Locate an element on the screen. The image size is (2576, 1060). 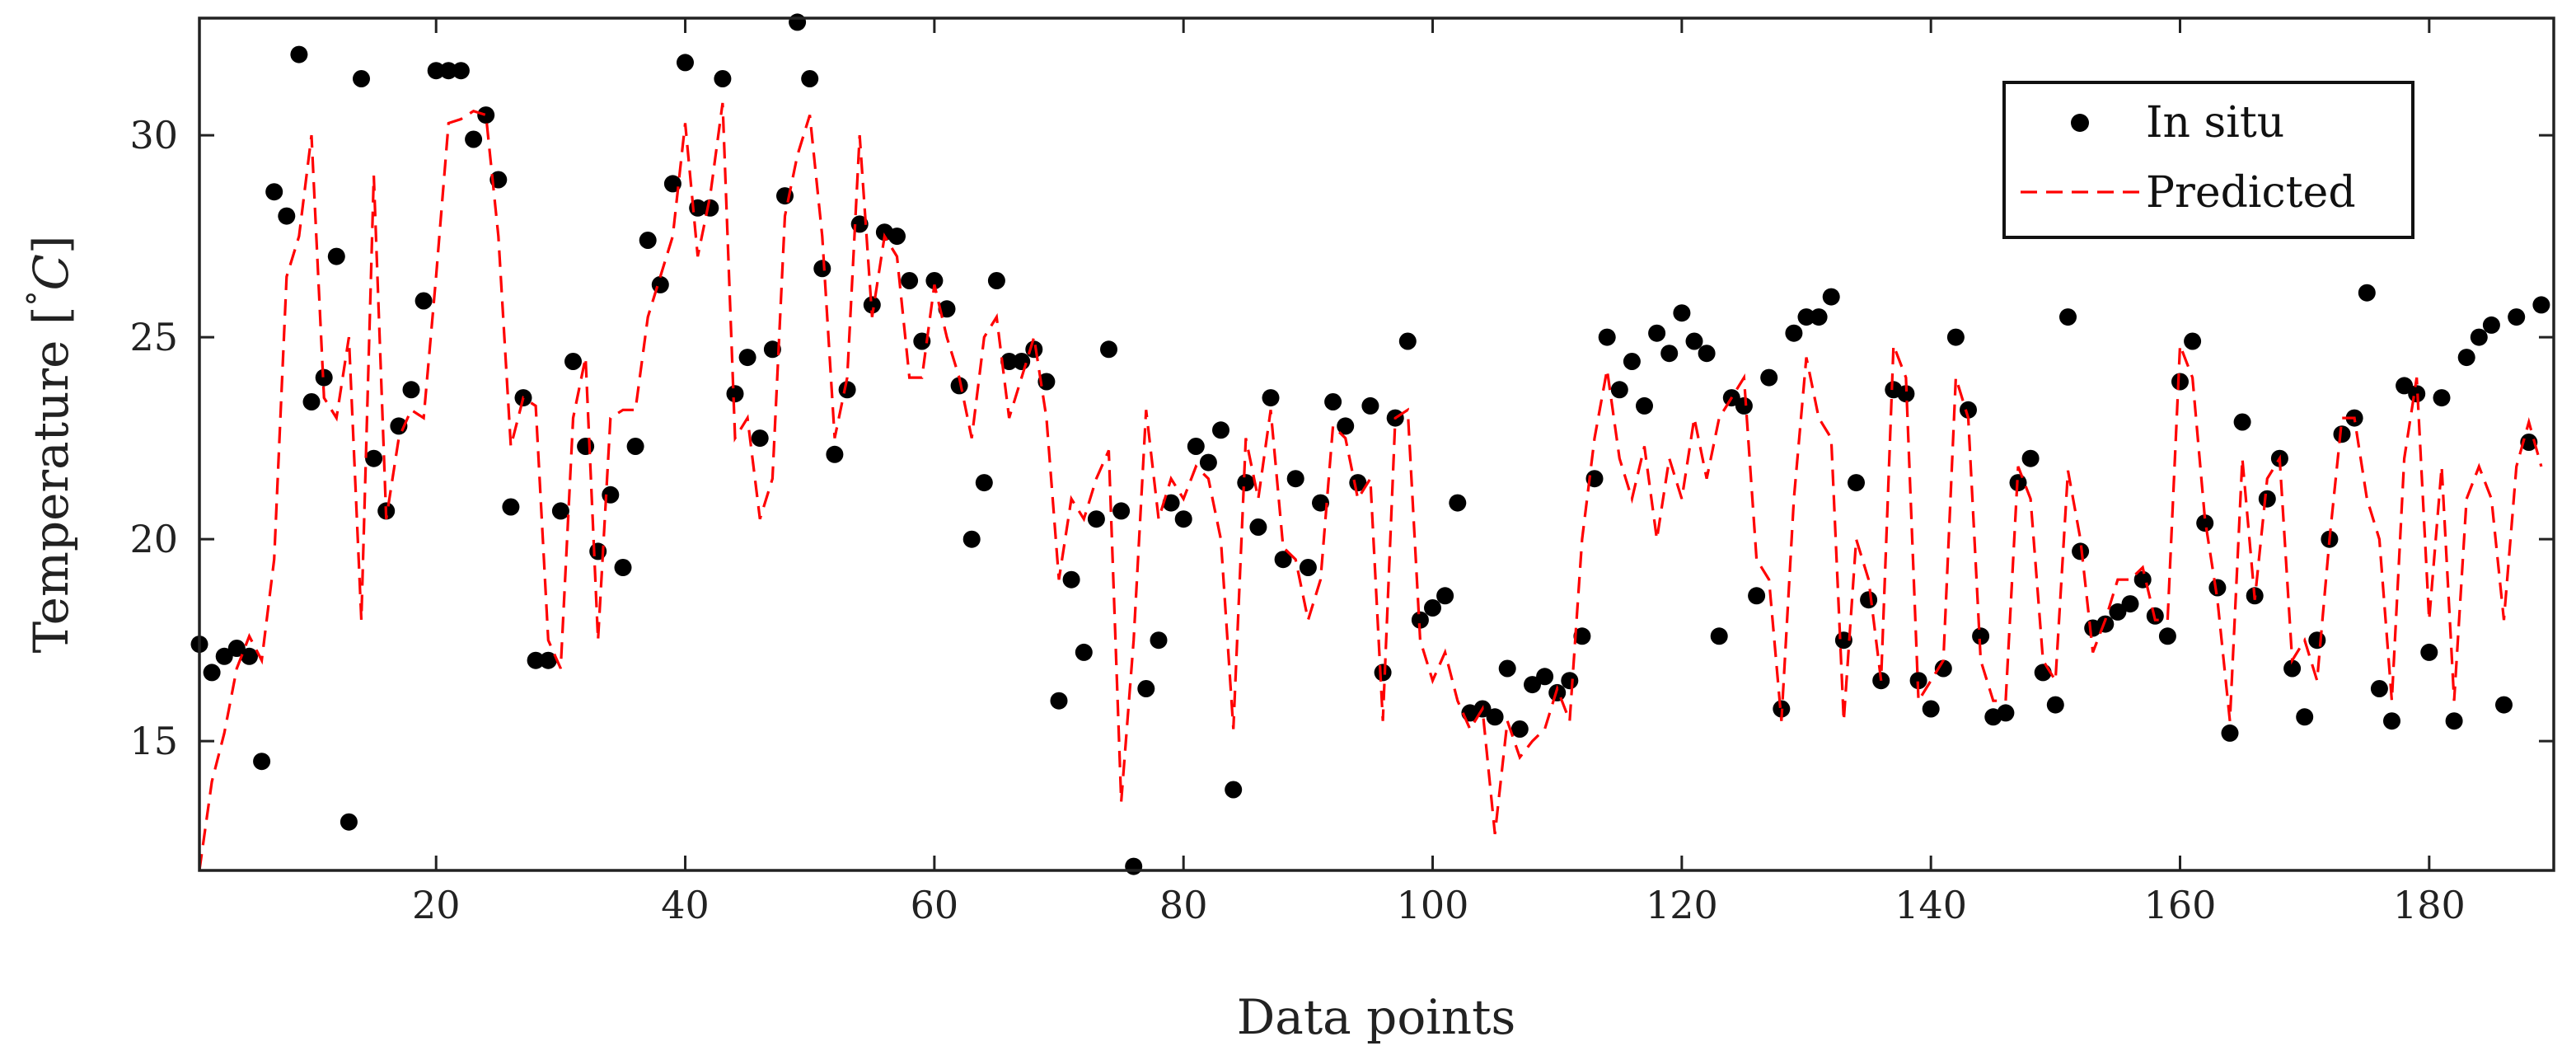
y-tick-label-15: 15 is located at coordinates (153, 741).